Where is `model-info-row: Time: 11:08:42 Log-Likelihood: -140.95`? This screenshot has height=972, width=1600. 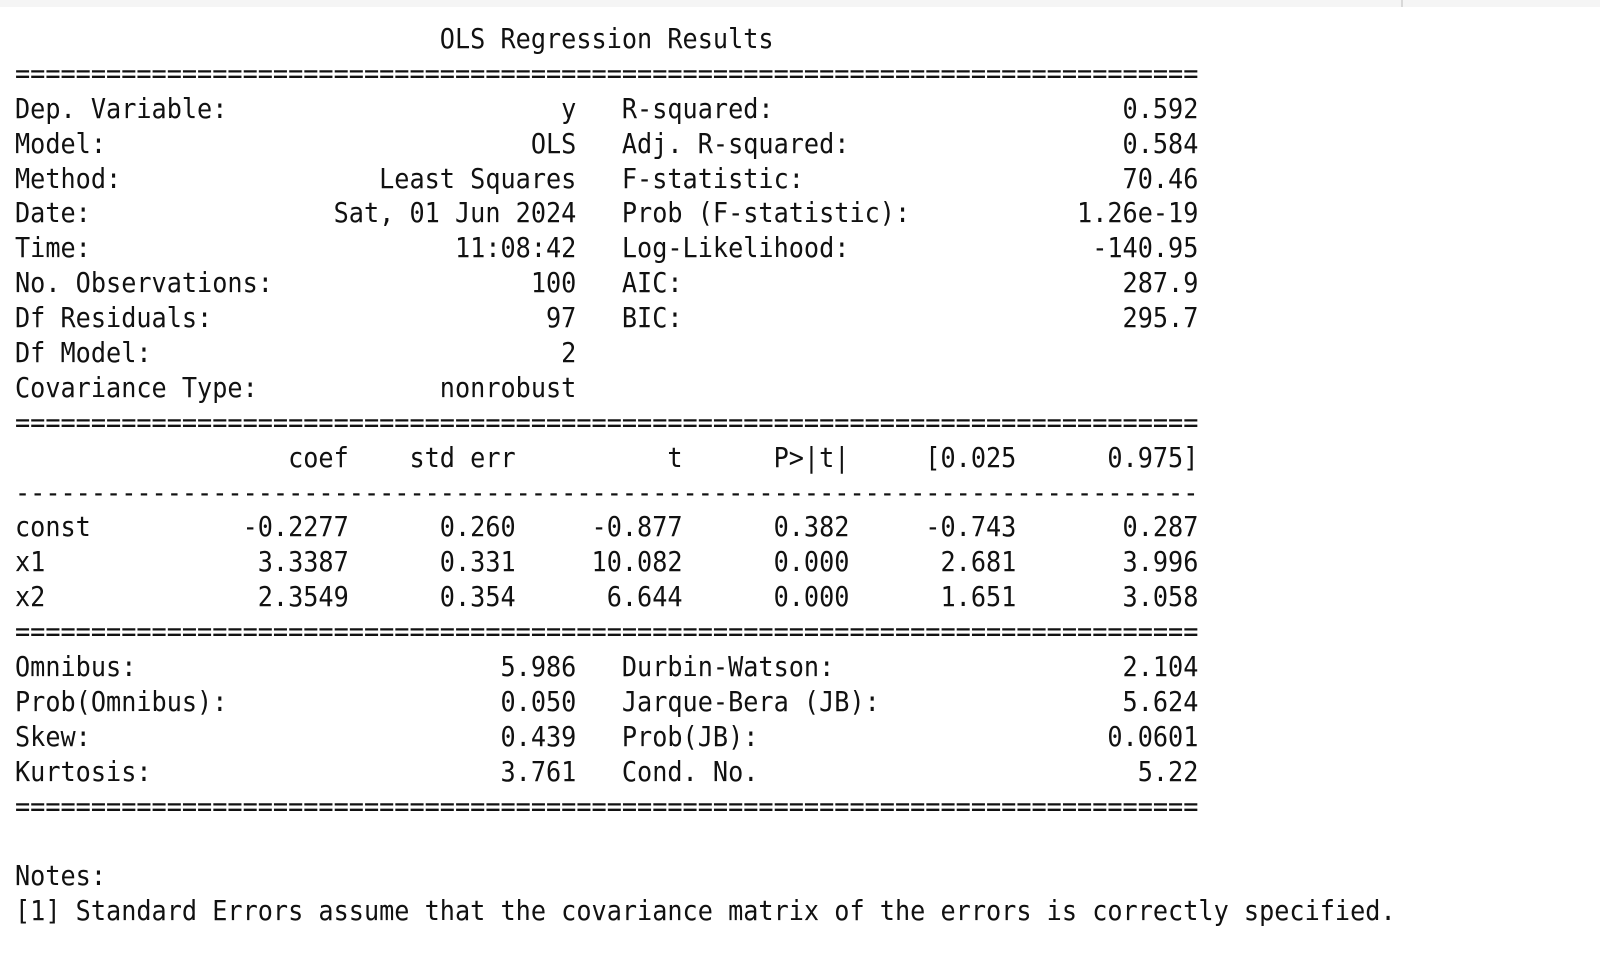
model-info-row: Time: 11:08:42 Log-Likelihood: -140.95 is located at coordinates (607, 248).